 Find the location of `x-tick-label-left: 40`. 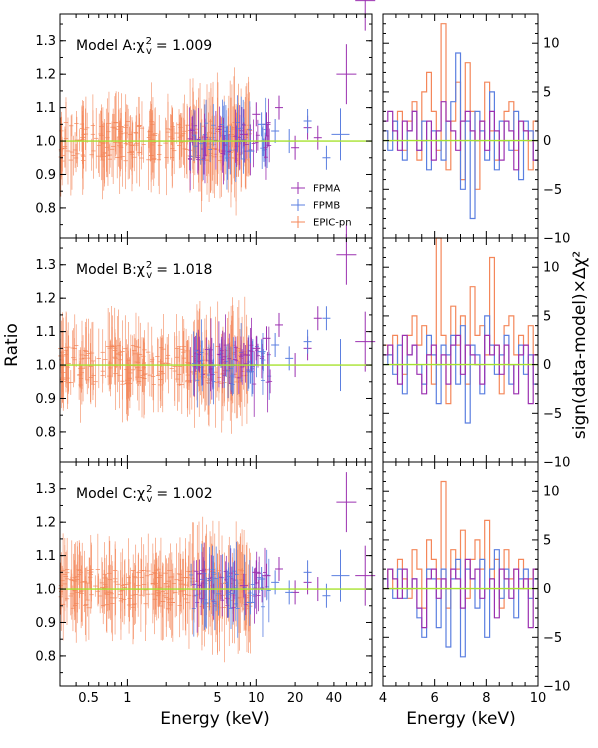

x-tick-label-left: 40 is located at coordinates (334, 698).